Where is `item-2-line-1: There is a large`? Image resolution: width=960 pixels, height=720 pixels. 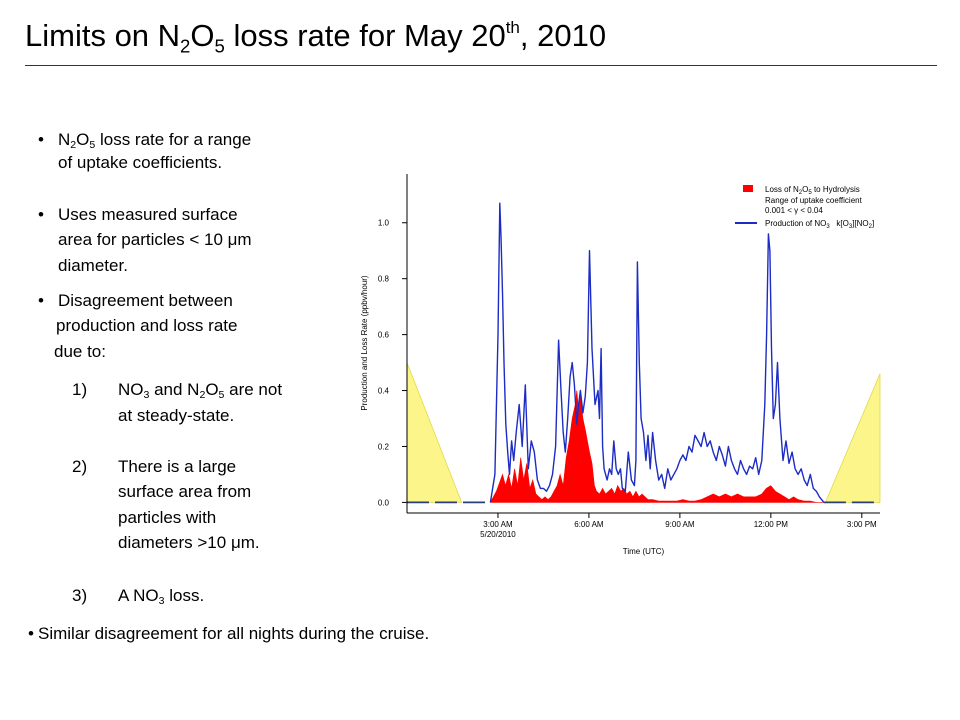
item-2-line-1: There is a large is located at coordinates (177, 466).